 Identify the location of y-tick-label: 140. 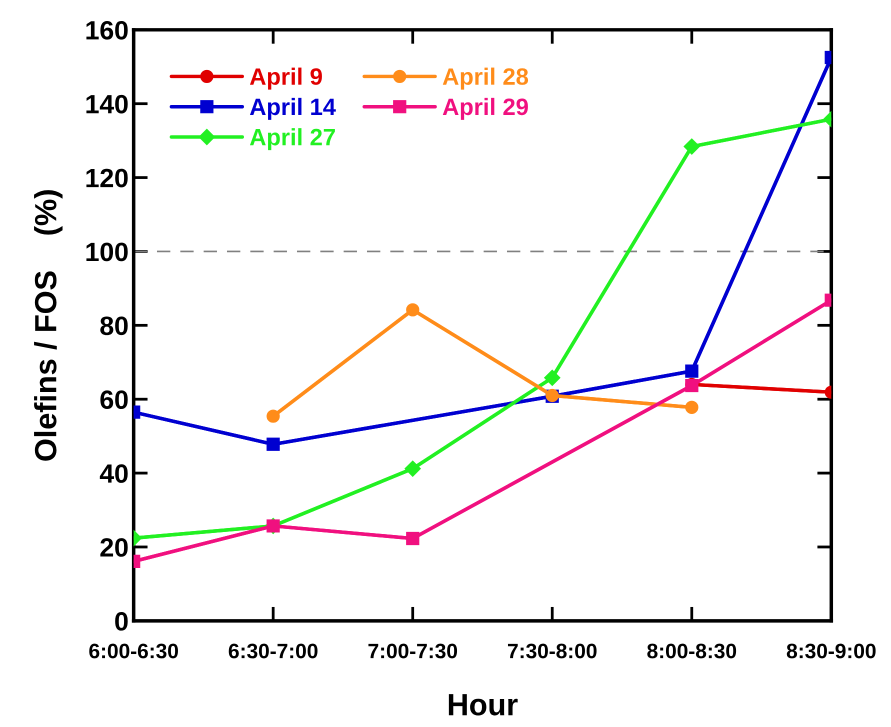
(107, 104).